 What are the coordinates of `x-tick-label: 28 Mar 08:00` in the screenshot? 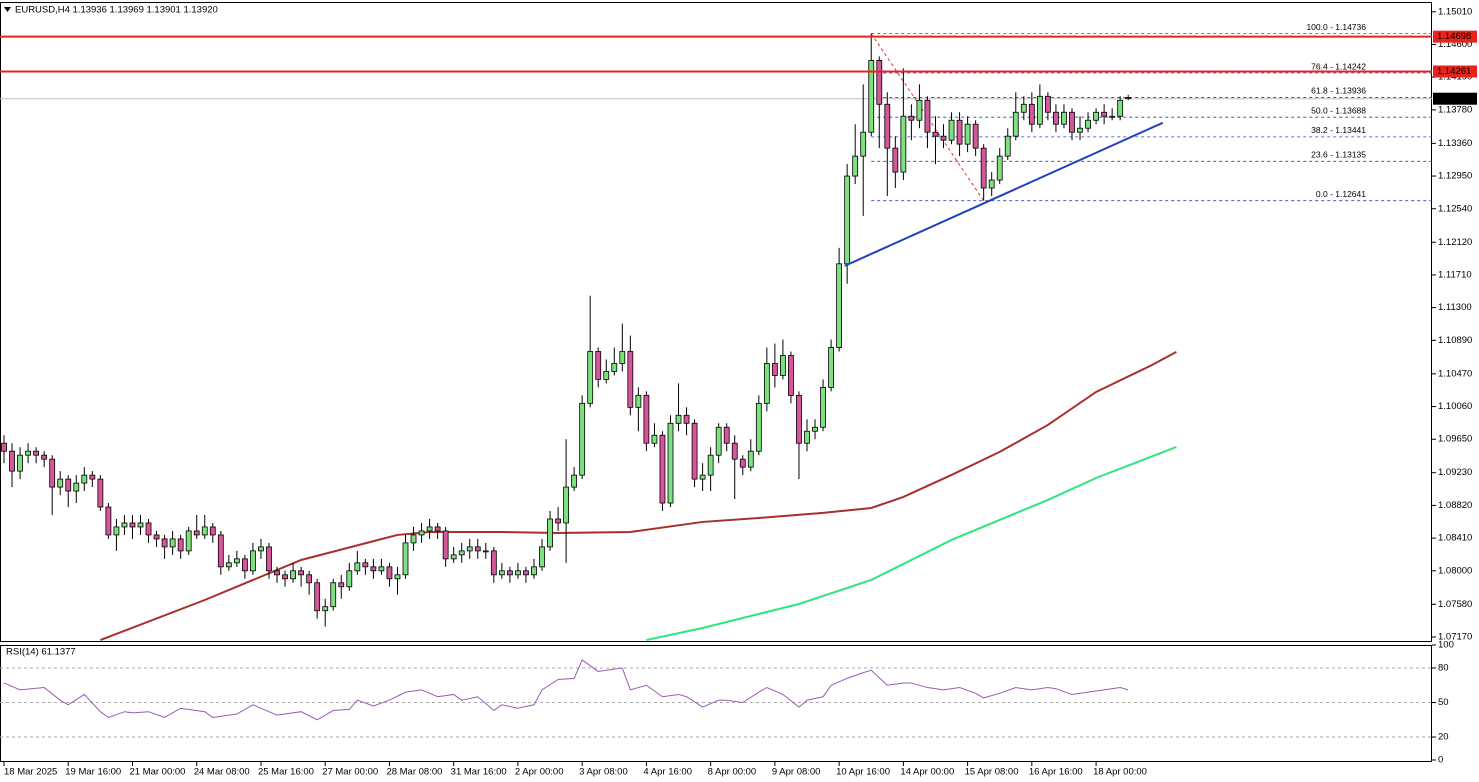 It's located at (414, 772).